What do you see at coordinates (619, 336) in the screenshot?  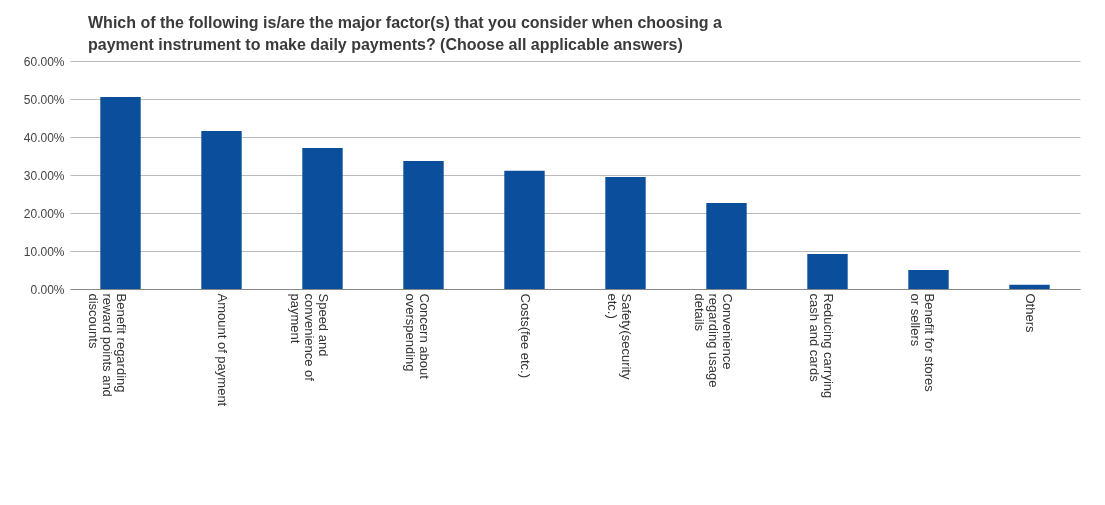 I see `x-tick-label: Safety(security etc.)` at bounding box center [619, 336].